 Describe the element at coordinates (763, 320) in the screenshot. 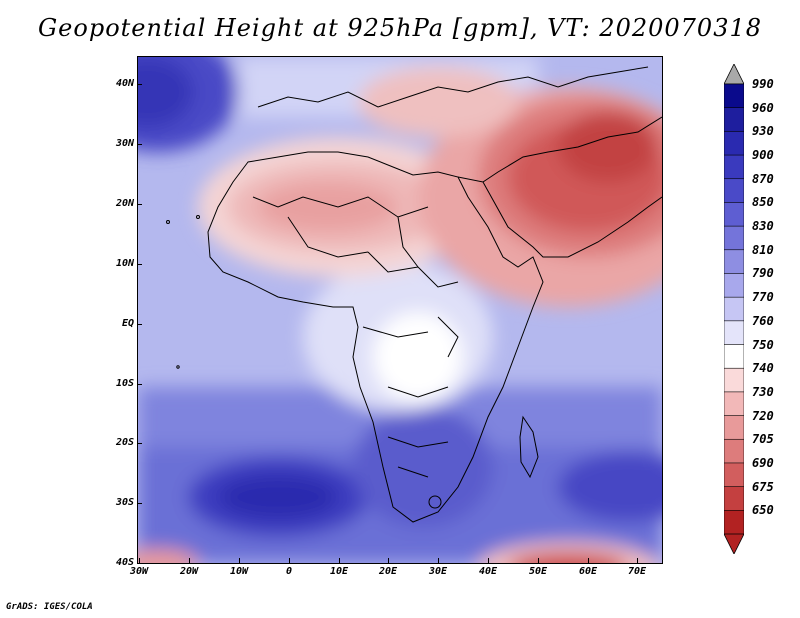

I see `colorbar-label: 760` at that location.